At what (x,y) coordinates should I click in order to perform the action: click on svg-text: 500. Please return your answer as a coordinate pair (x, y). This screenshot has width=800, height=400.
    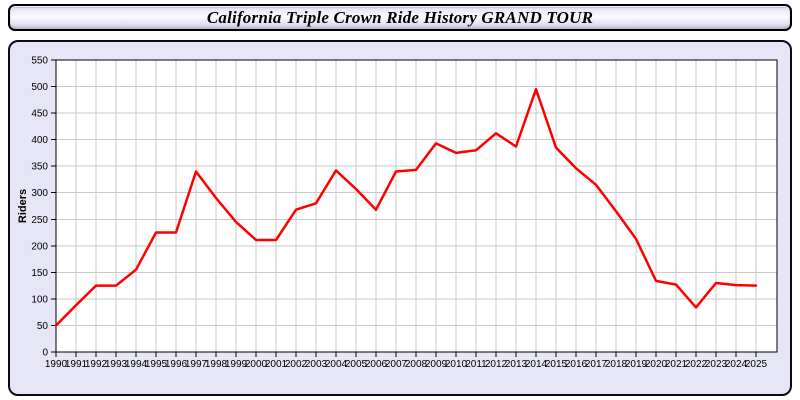
    Looking at the image, I should click on (39, 87).